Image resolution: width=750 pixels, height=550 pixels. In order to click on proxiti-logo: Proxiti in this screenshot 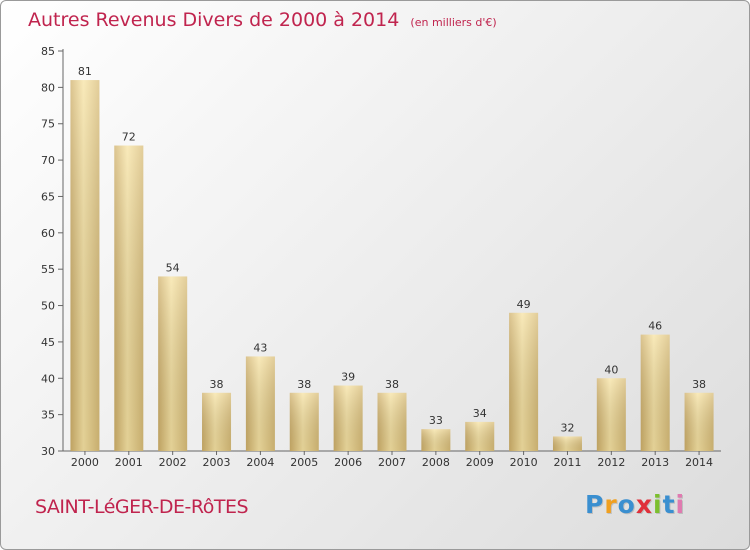, I will do `click(635, 504)`.